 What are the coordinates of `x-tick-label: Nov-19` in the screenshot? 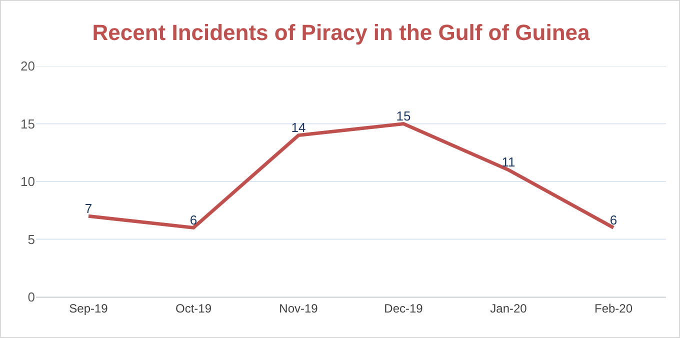 It's located at (298, 308).